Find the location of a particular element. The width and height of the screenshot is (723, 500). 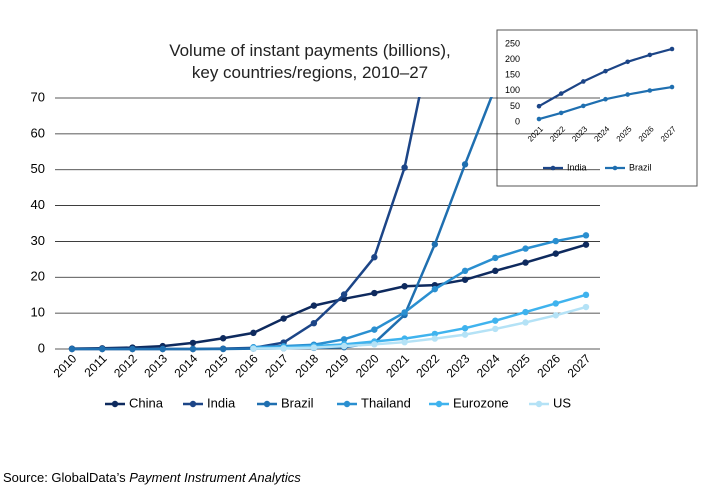

x-tick-label: 2014 is located at coordinates (186, 365).